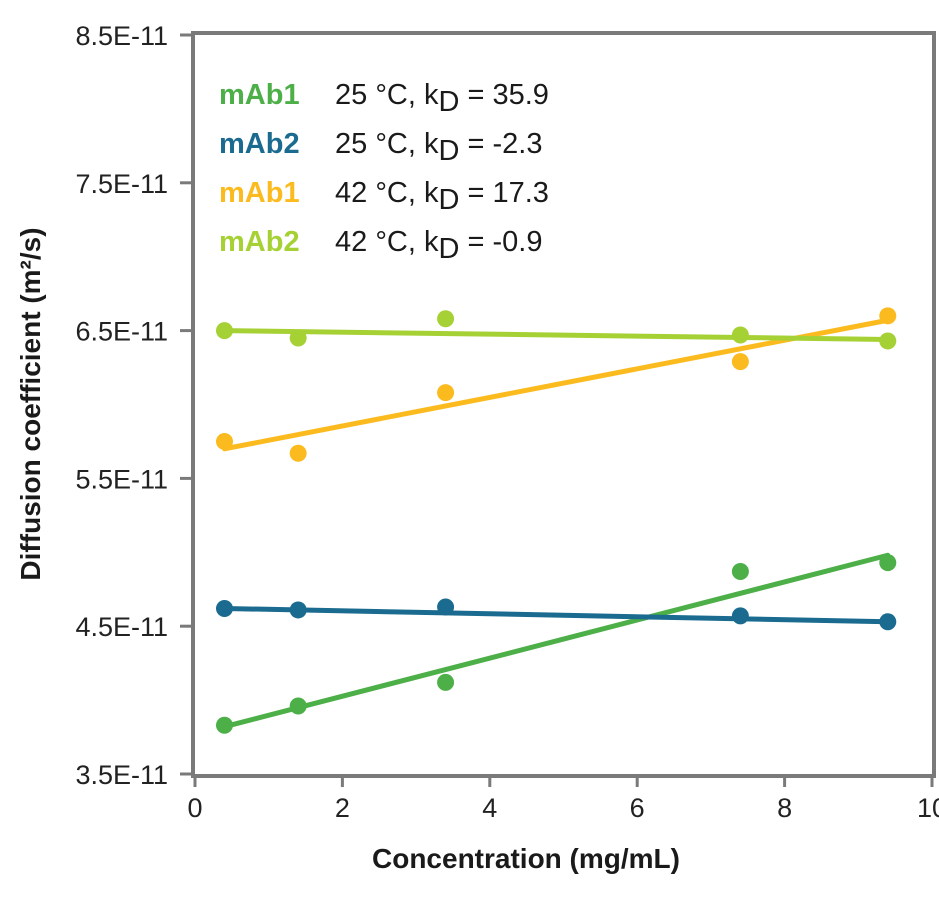  Describe the element at coordinates (121, 479) in the screenshot. I see `y-tick-label: 5.5E-11` at that location.